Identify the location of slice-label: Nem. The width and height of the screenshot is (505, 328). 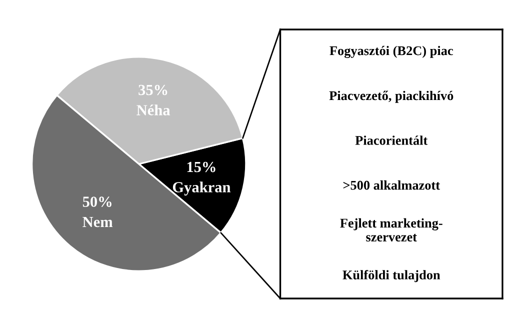
(97, 222).